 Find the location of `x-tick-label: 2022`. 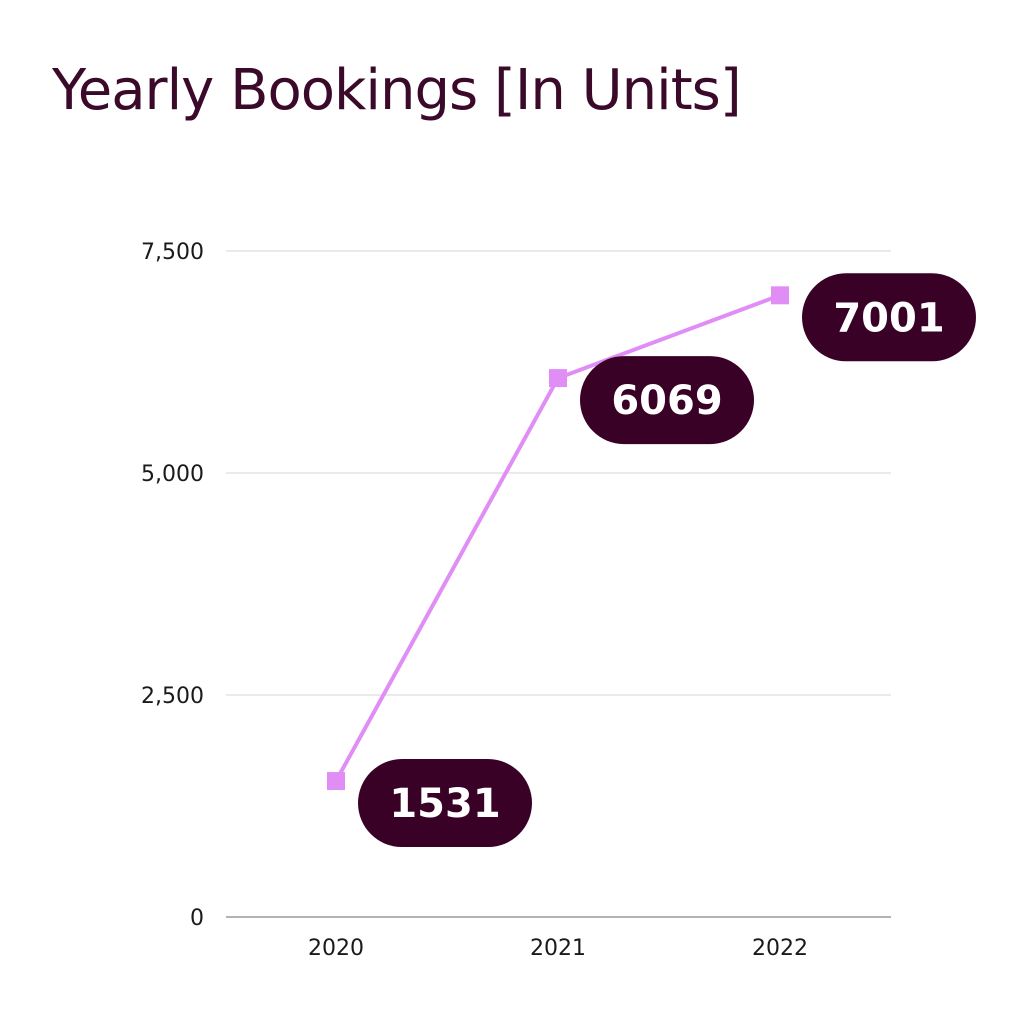

x-tick-label: 2022 is located at coordinates (780, 948).